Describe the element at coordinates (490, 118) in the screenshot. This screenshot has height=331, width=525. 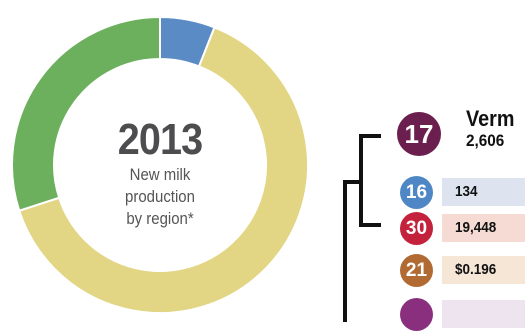
I see `vermont-name: Verm` at that location.